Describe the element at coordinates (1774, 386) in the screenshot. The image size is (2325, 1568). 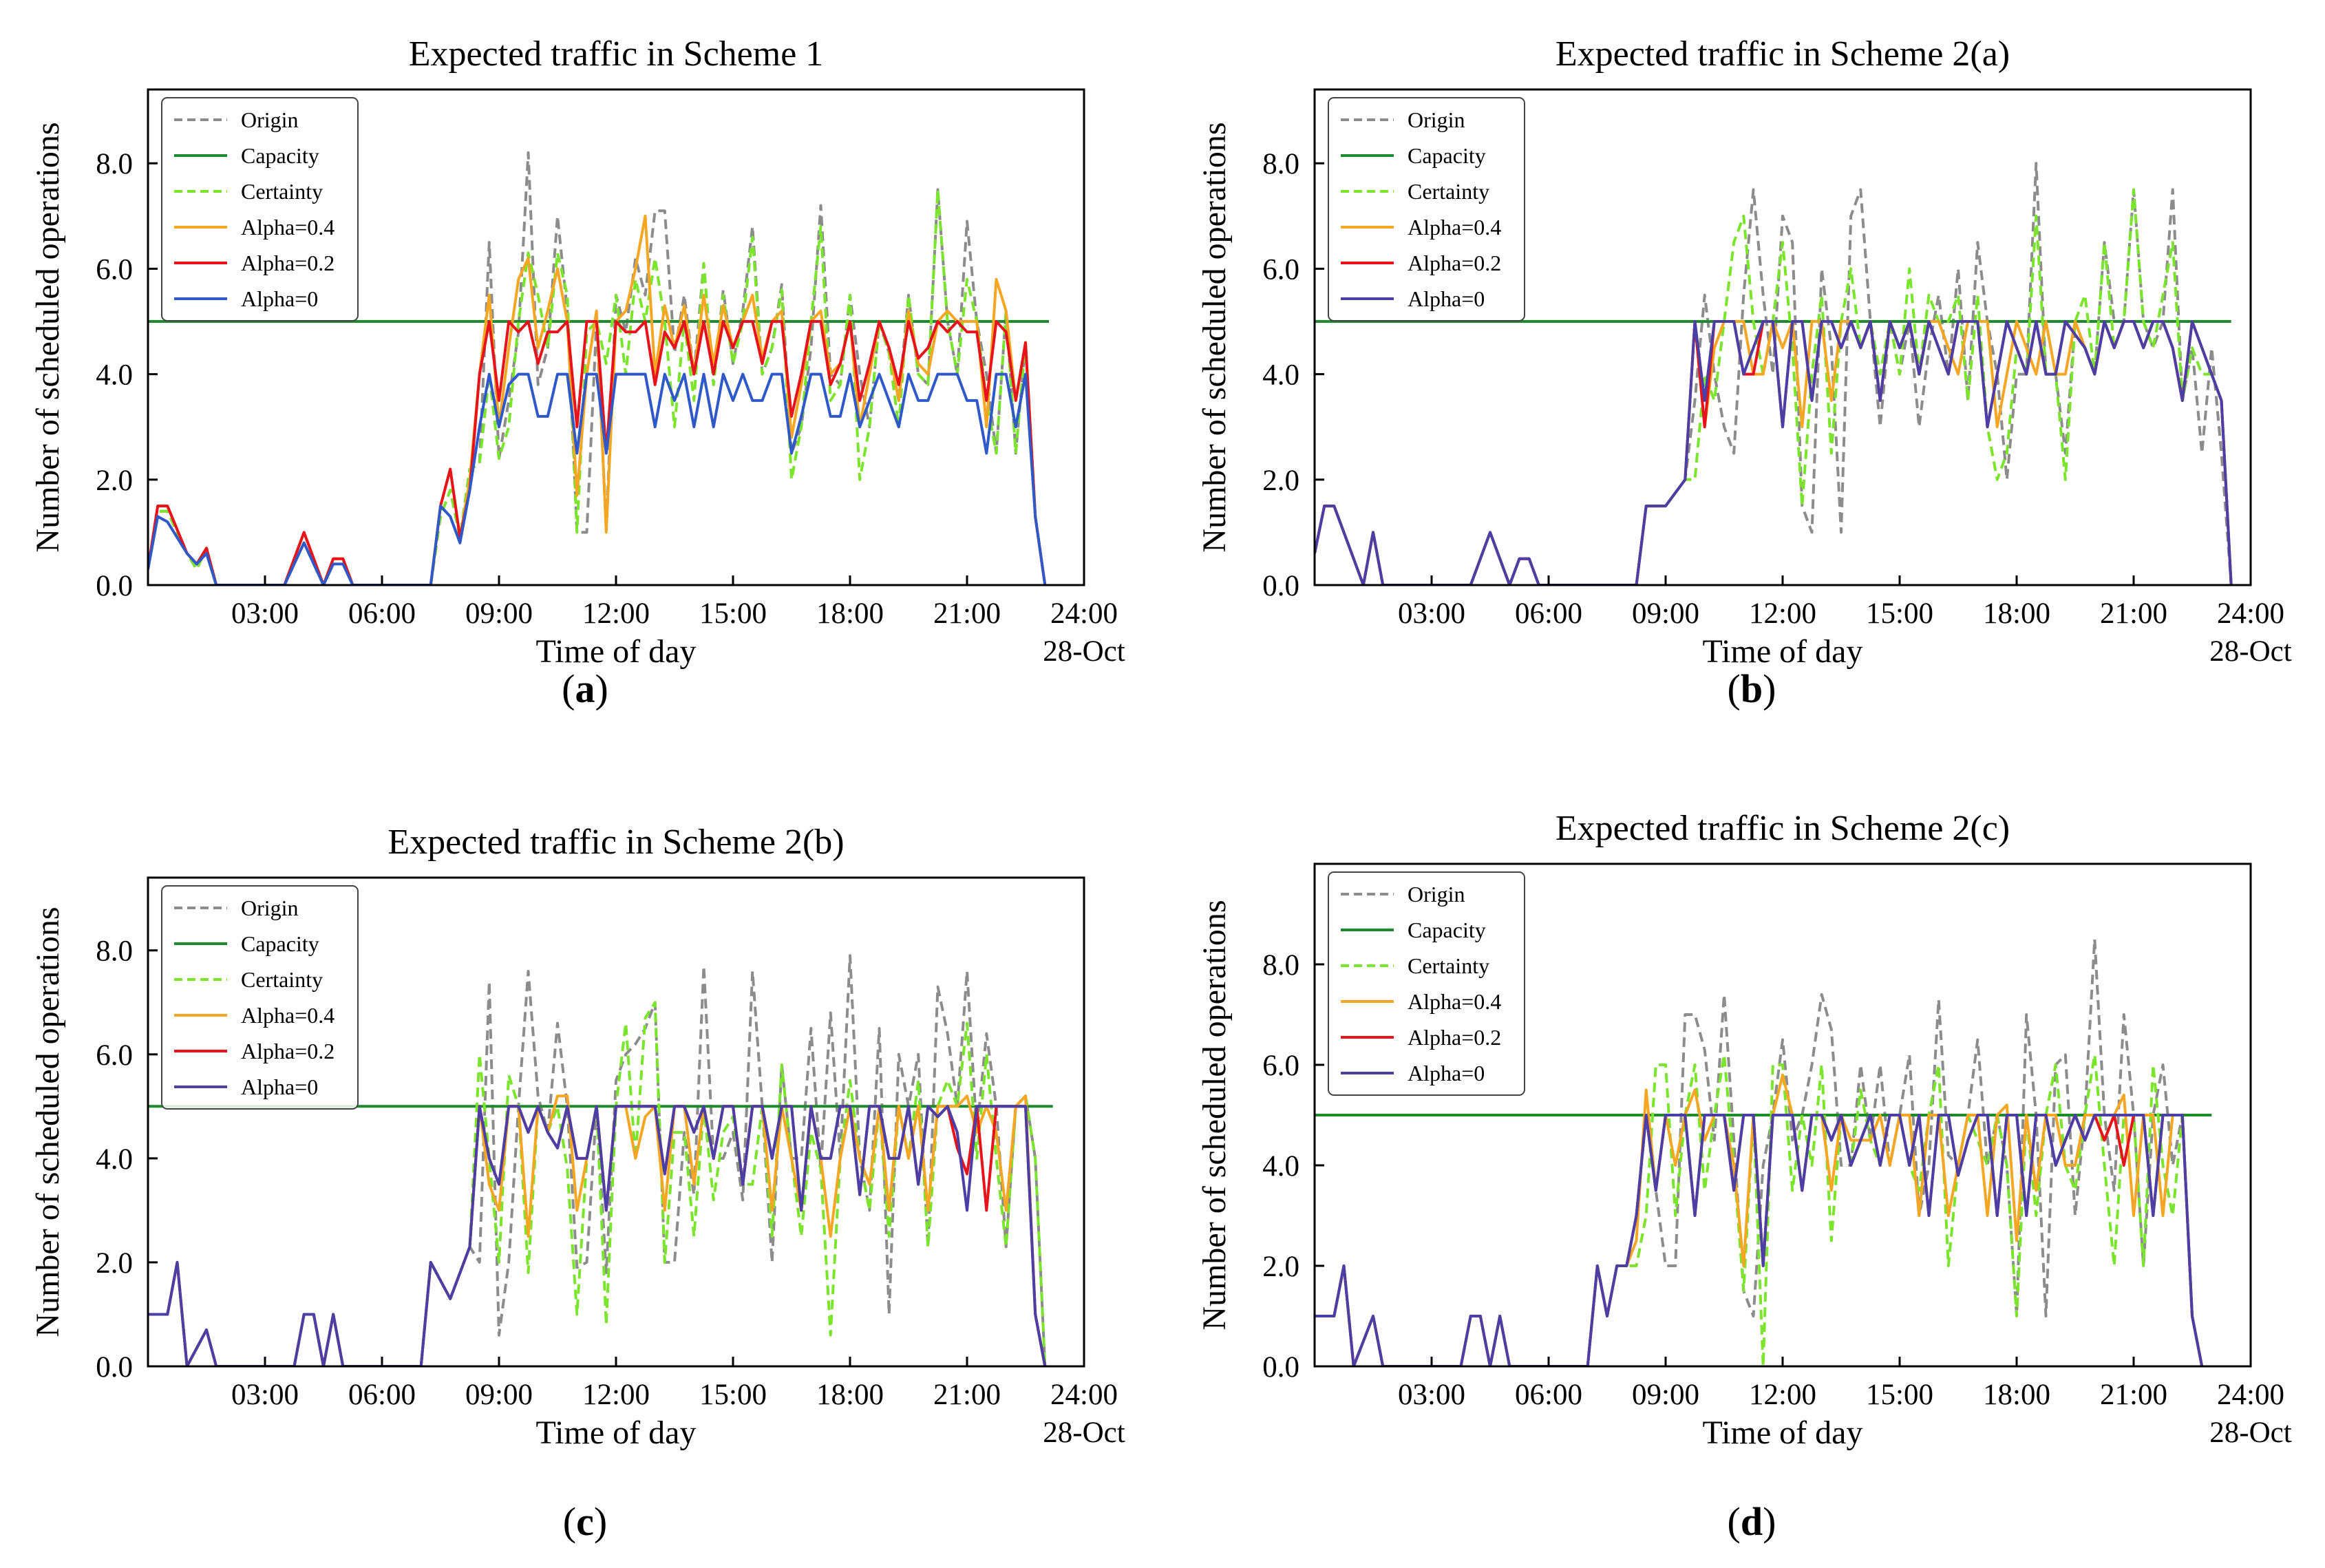
I see `series-line-certainty` at that location.